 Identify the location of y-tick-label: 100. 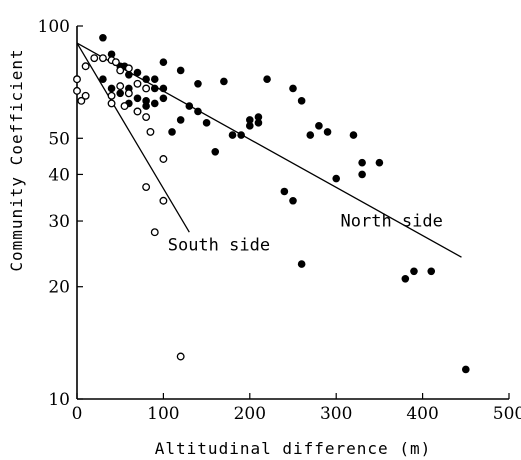
(54, 27).